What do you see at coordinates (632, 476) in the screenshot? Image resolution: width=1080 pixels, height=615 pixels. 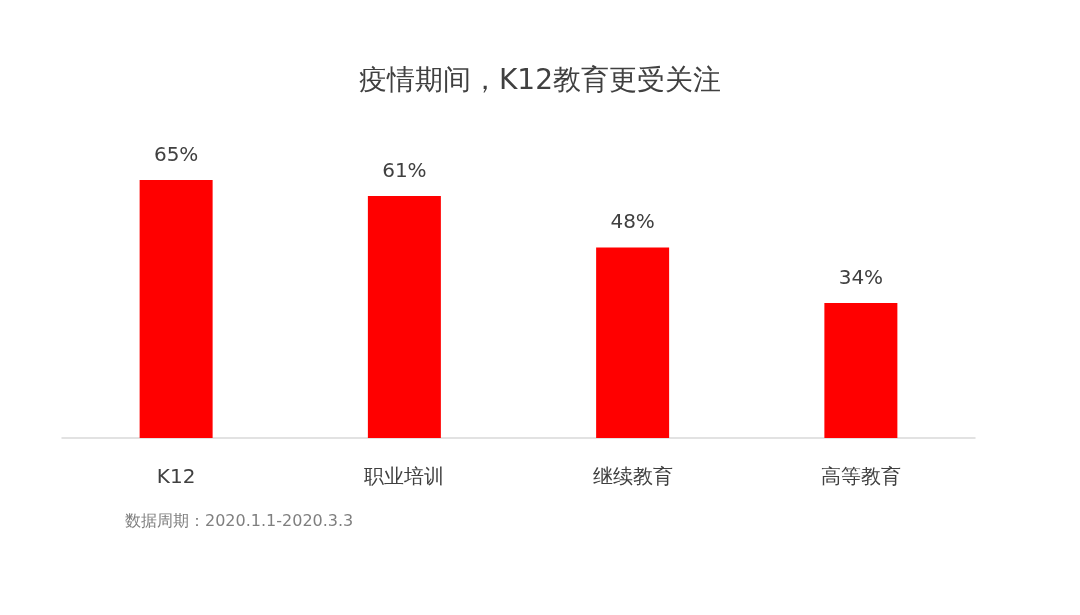 I see `x-tick-label: 继续教育` at bounding box center [632, 476].